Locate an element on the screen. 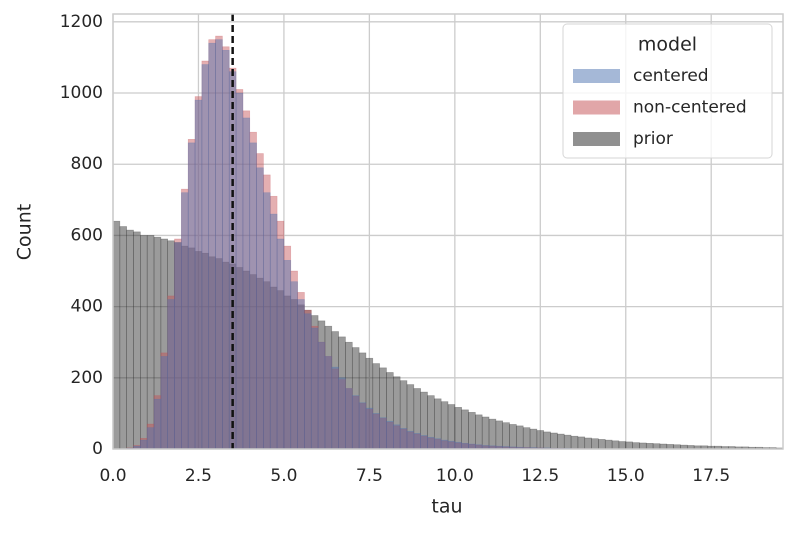  y-tick-label: 200 is located at coordinates (87, 378).